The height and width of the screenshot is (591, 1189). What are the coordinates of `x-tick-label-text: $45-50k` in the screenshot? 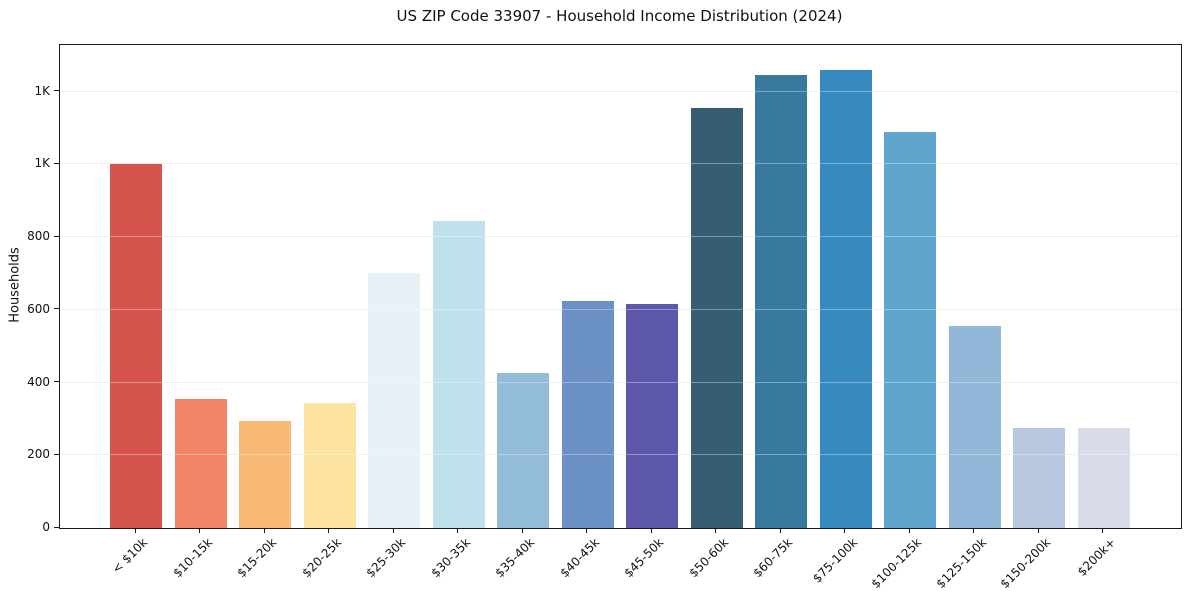 It's located at (644, 558).